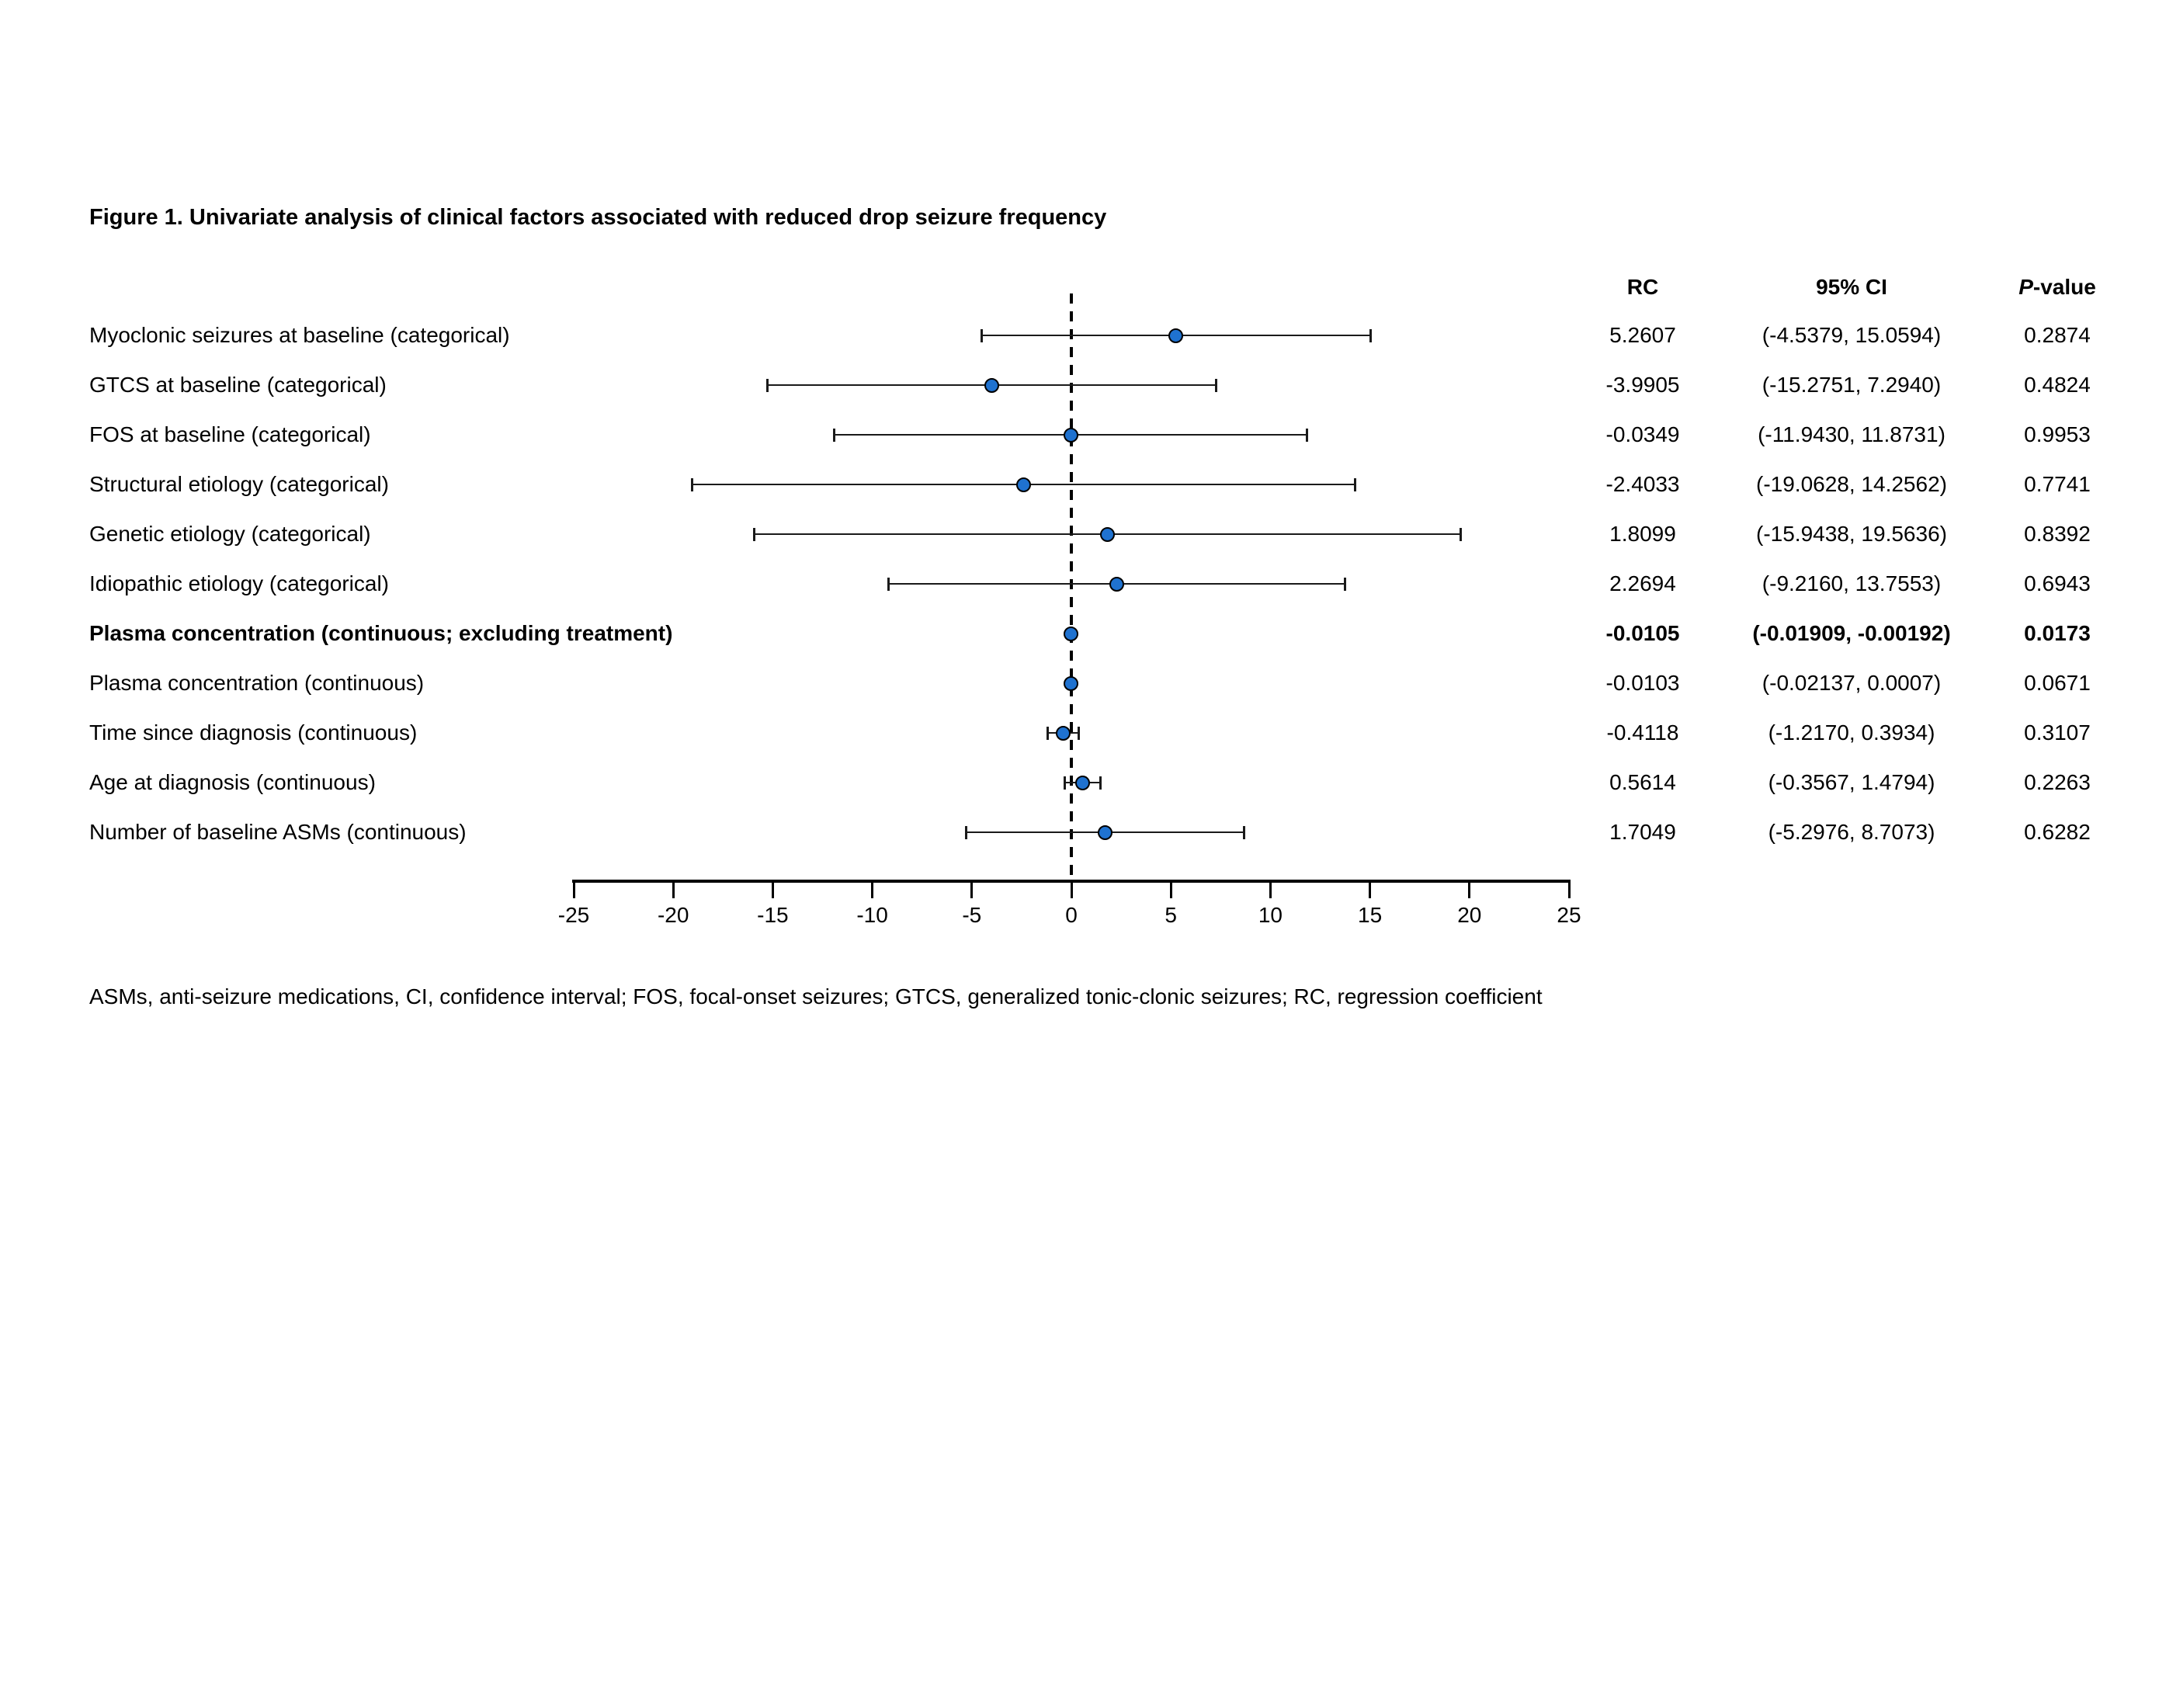  What do you see at coordinates (278, 832) in the screenshot?
I see `row-label: Number of baseline ASMs (continuous)` at bounding box center [278, 832].